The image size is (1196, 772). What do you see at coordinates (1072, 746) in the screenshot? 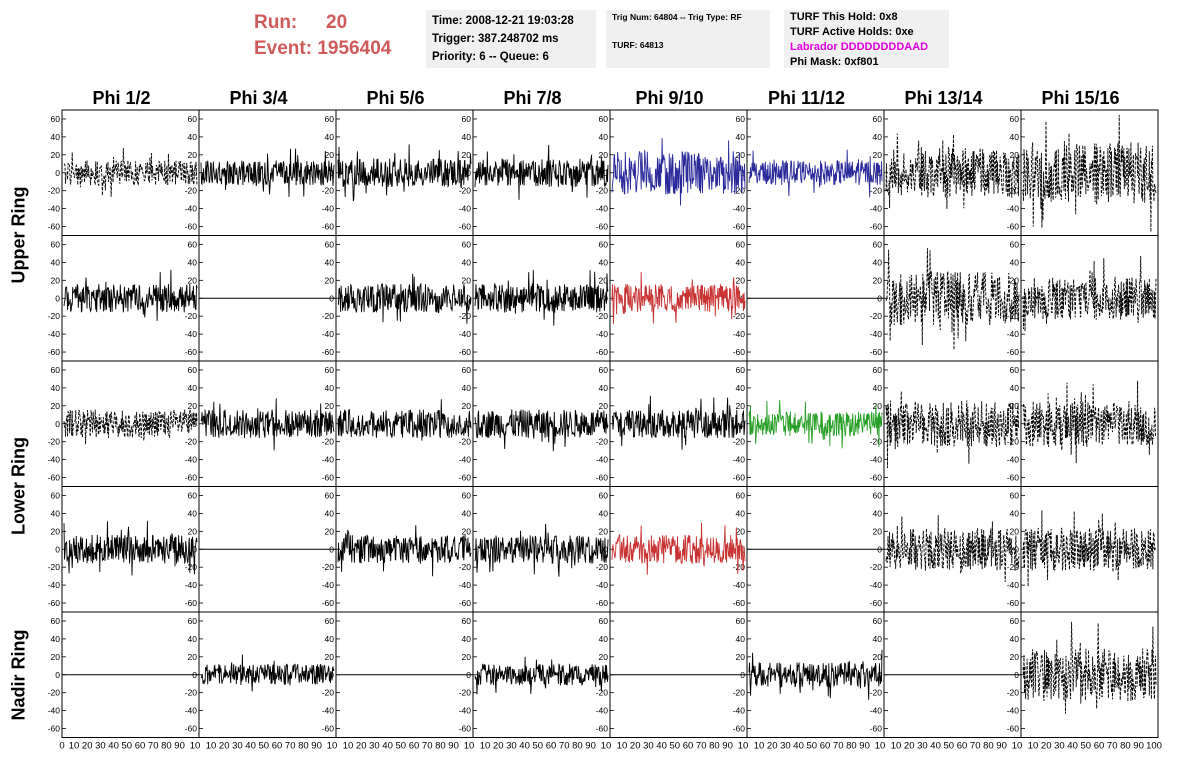
I see `x-tick-label: 40` at bounding box center [1072, 746].